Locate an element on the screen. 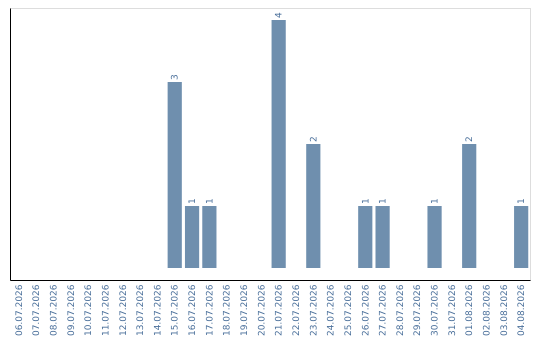 Image resolution: width=540 pixels, height=340 pixels. x-tick-label: 13.07.2026 is located at coordinates (141, 310).